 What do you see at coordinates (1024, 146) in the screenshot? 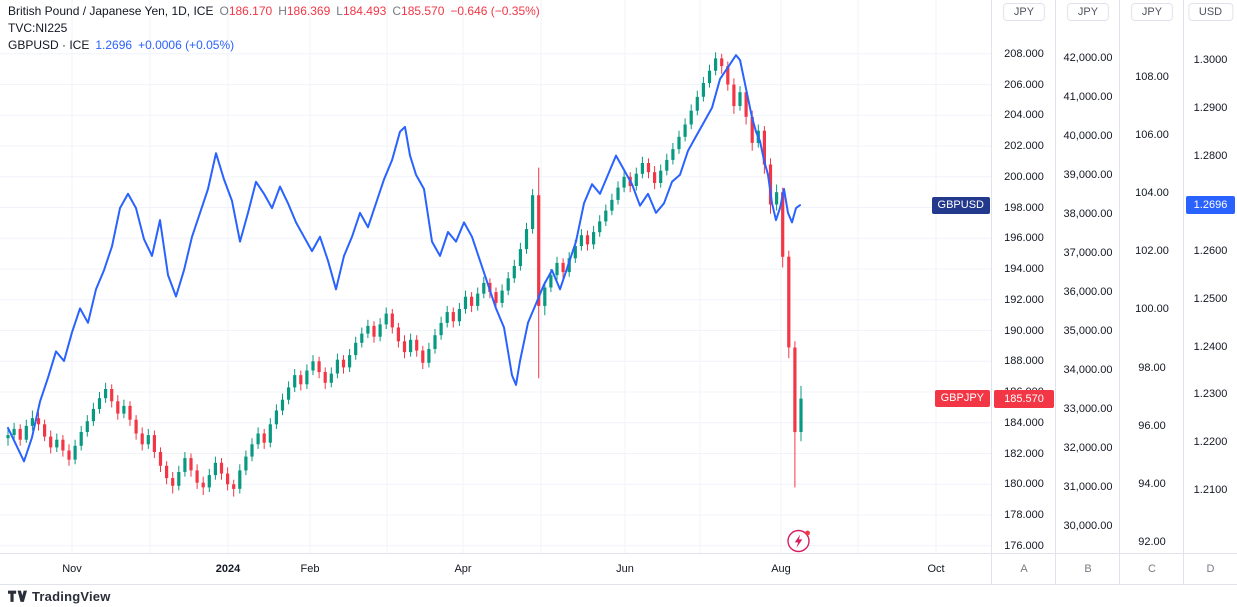
I see `scale-tick: 202.000` at bounding box center [1024, 146].